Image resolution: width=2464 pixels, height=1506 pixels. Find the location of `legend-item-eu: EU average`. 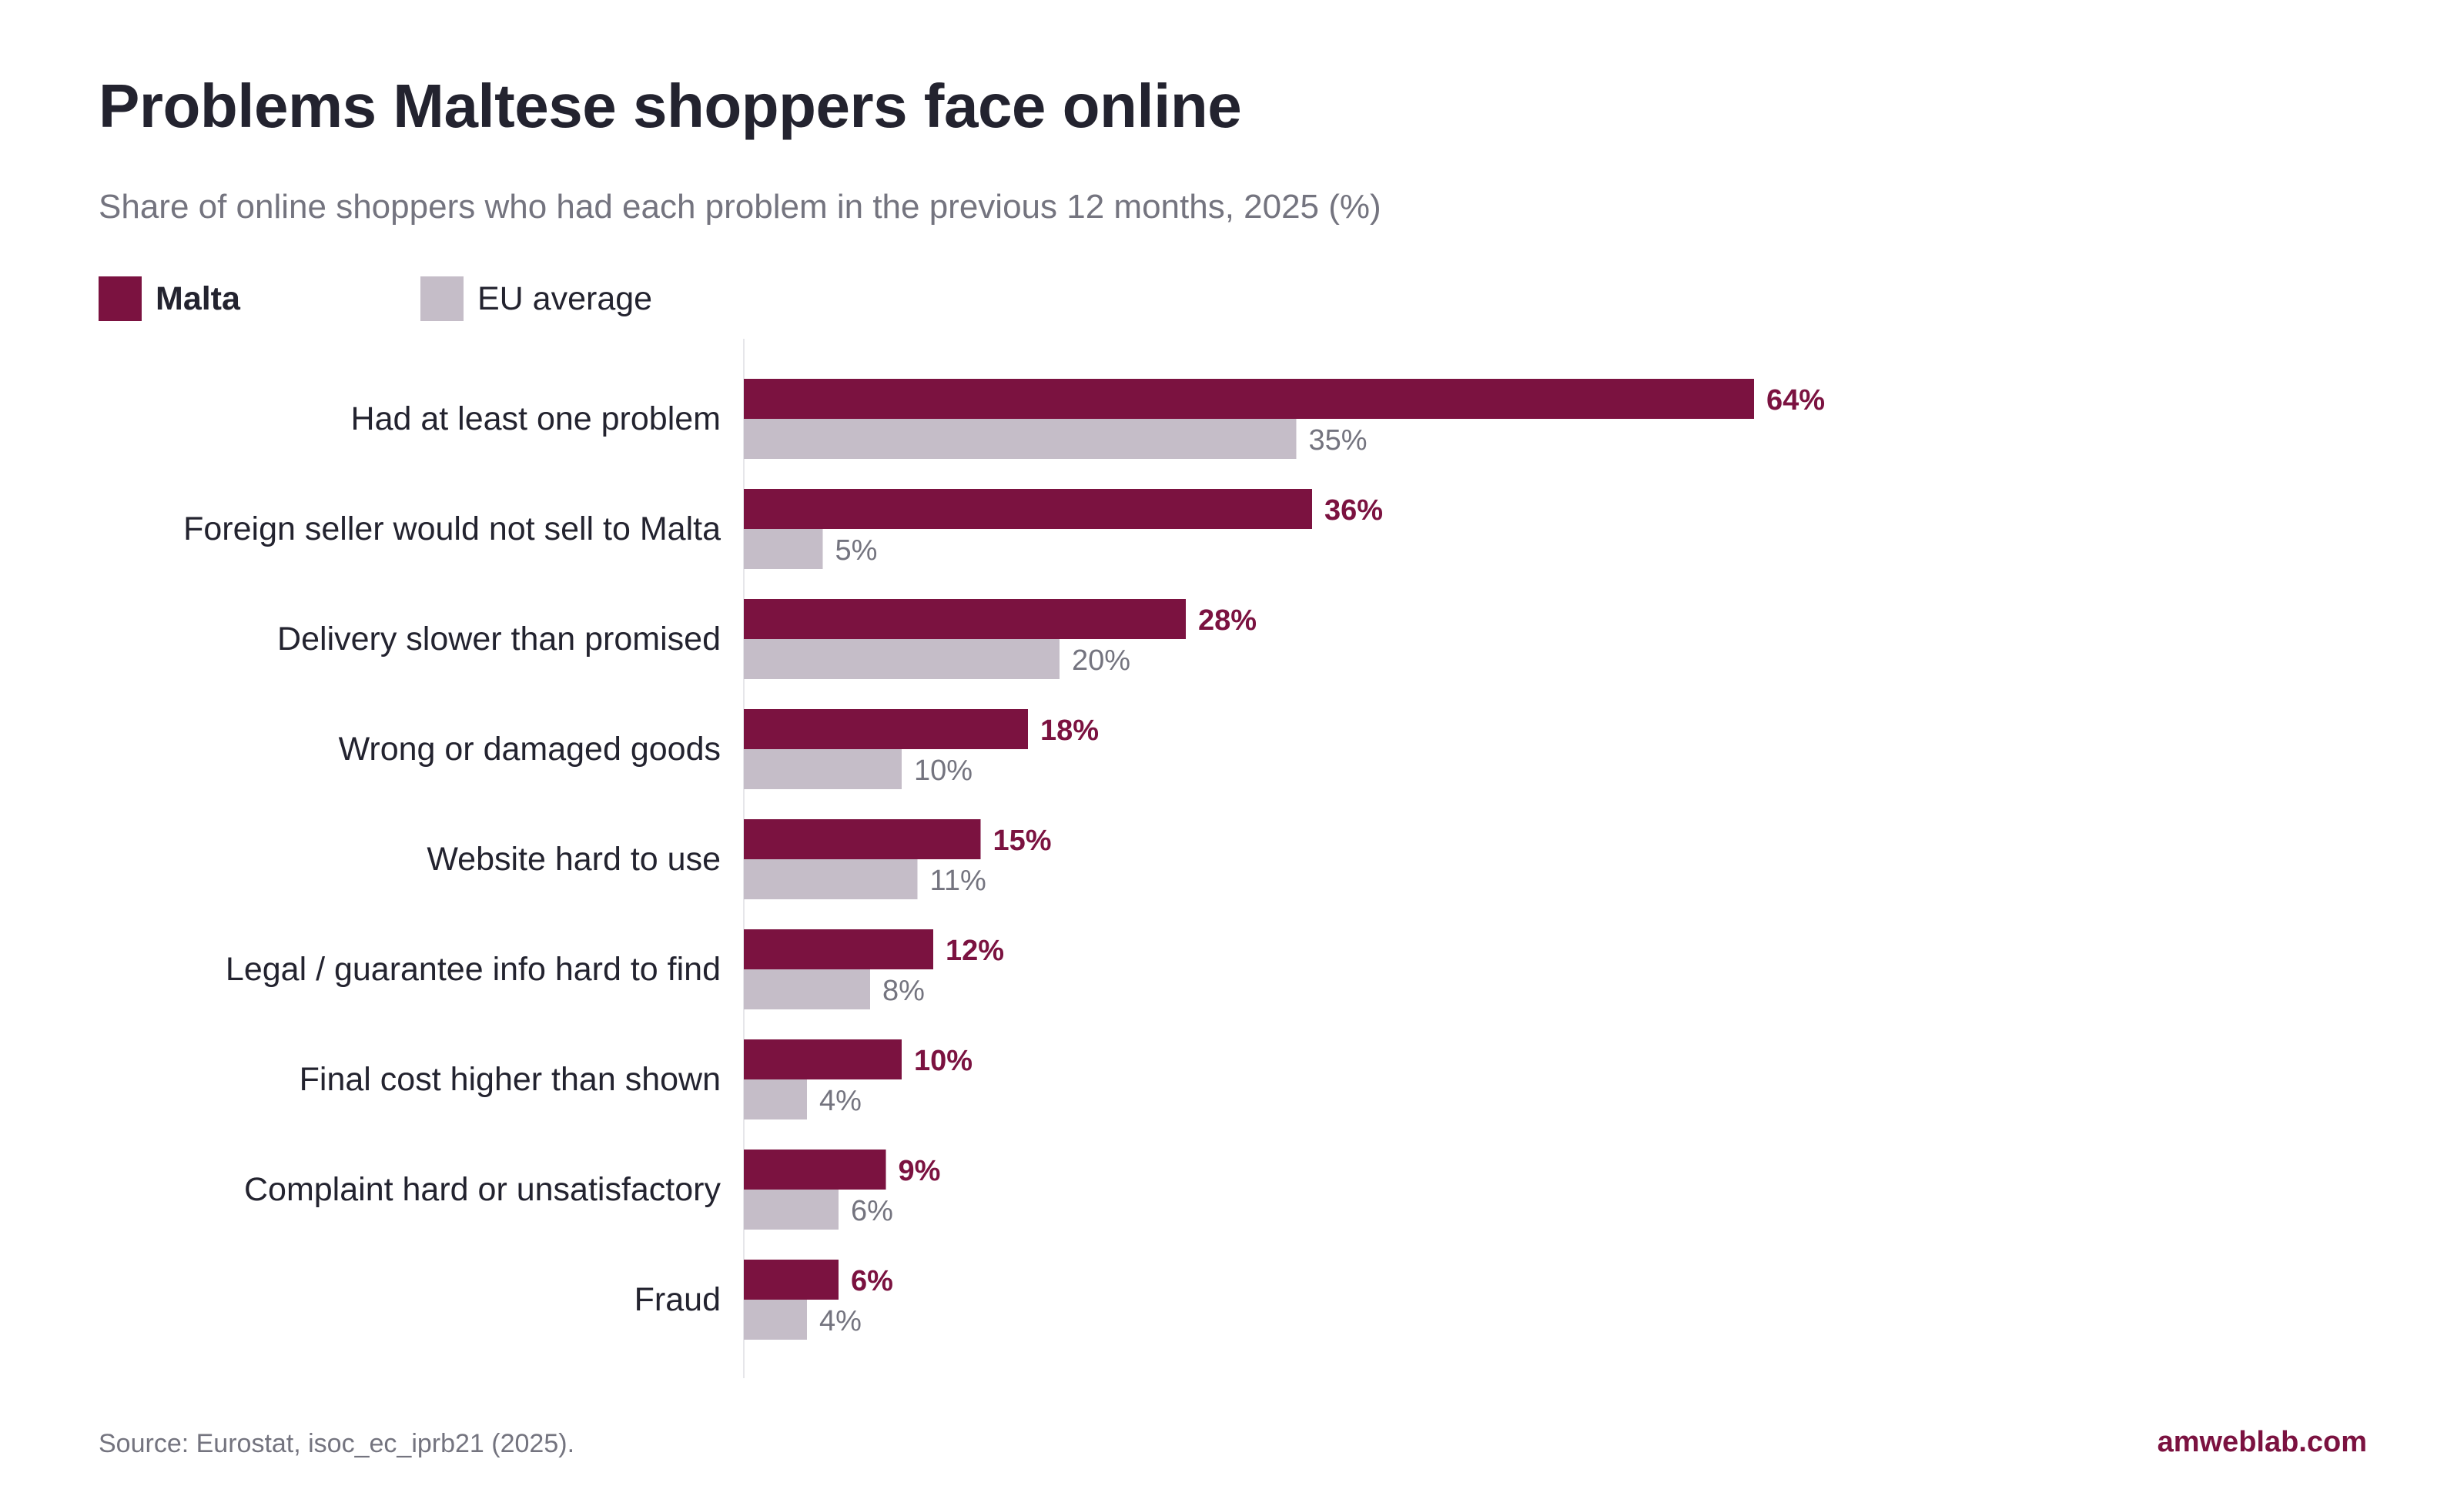

legend-item-eu: EU average is located at coordinates (536, 299).